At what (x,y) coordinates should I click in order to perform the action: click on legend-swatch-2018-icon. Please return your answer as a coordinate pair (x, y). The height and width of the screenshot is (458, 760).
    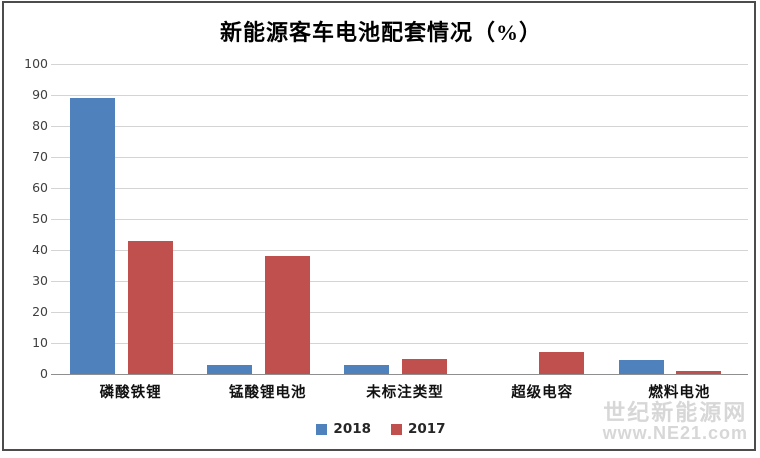
    Looking at the image, I should click on (322, 429).